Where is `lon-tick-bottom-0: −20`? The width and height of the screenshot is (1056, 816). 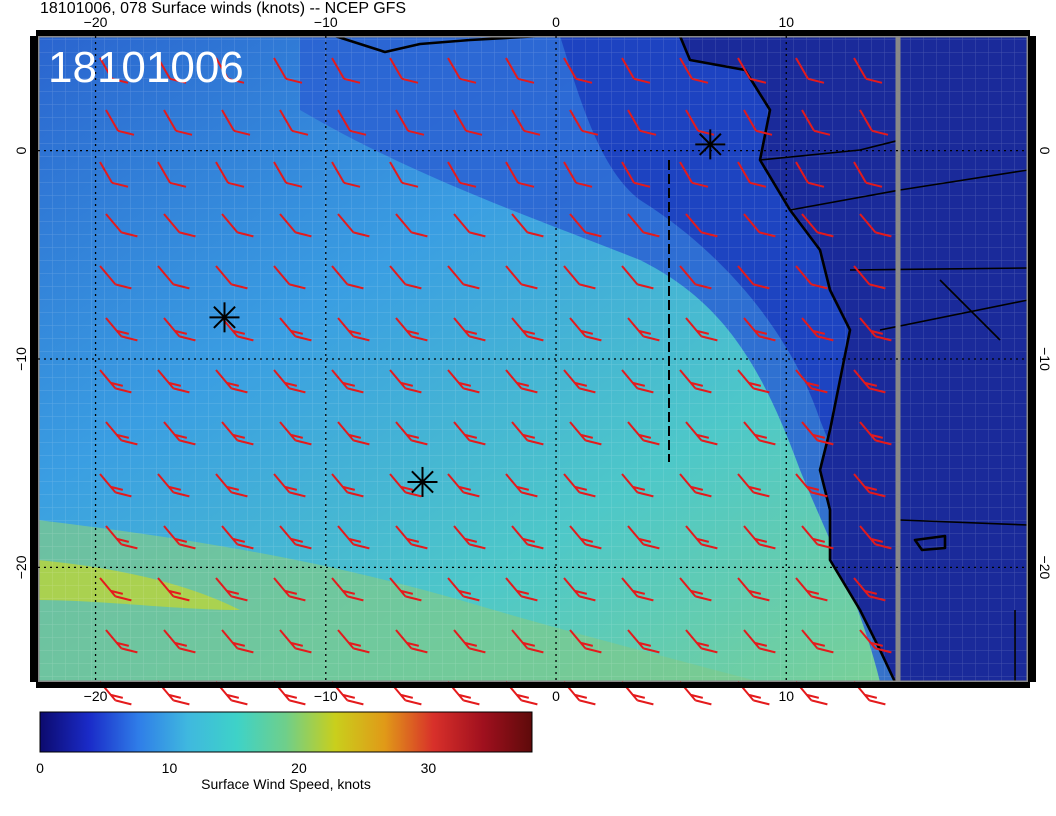 lon-tick-bottom-0: −20 is located at coordinates (96, 696).